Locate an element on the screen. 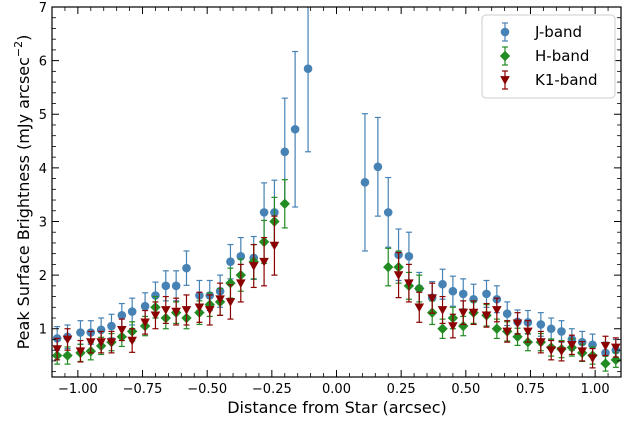 Image resolution: width=622 pixels, height=424 pixels. x-tick-label: −0.75 is located at coordinates (143, 389).